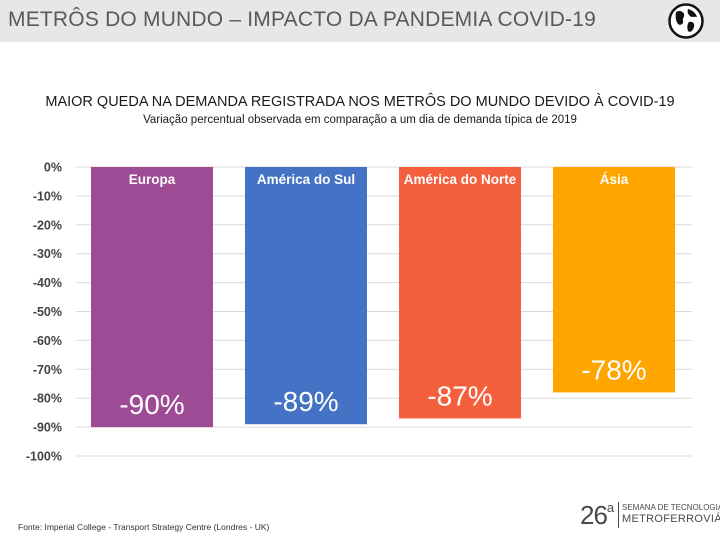 The height and width of the screenshot is (540, 720). What do you see at coordinates (47, 196) in the screenshot?
I see `y-tick-label: -10%` at bounding box center [47, 196].